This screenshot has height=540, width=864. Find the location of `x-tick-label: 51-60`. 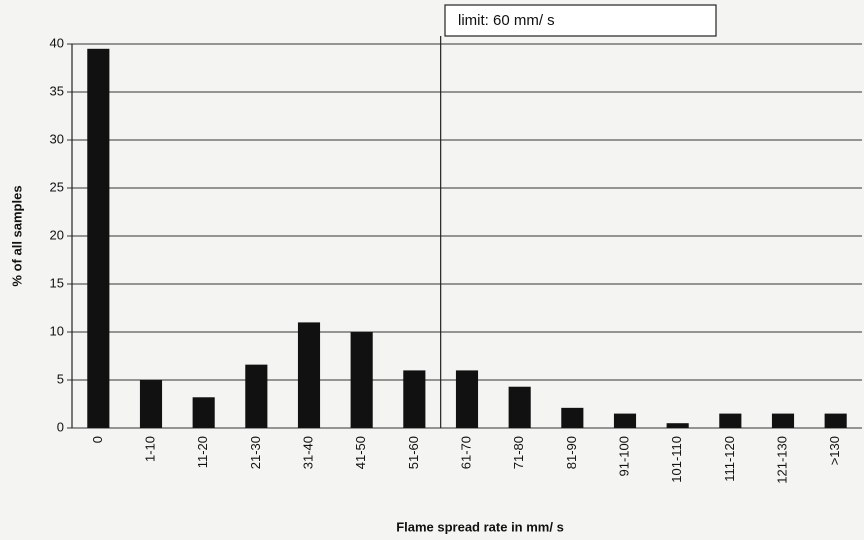

x-tick-label: 51-60 is located at coordinates (413, 452).